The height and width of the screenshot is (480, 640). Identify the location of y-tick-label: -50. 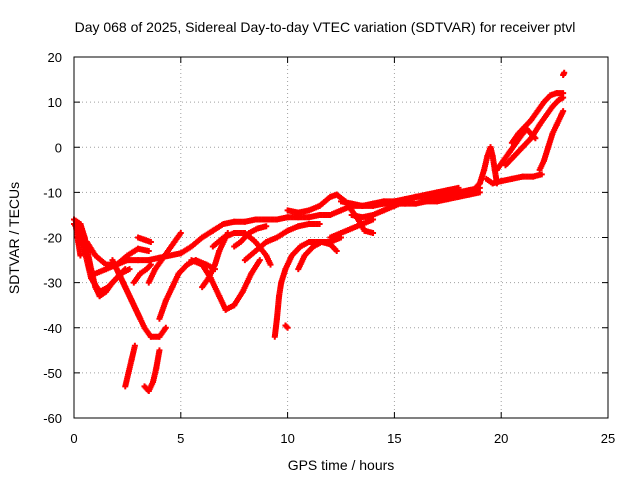
(52, 373).